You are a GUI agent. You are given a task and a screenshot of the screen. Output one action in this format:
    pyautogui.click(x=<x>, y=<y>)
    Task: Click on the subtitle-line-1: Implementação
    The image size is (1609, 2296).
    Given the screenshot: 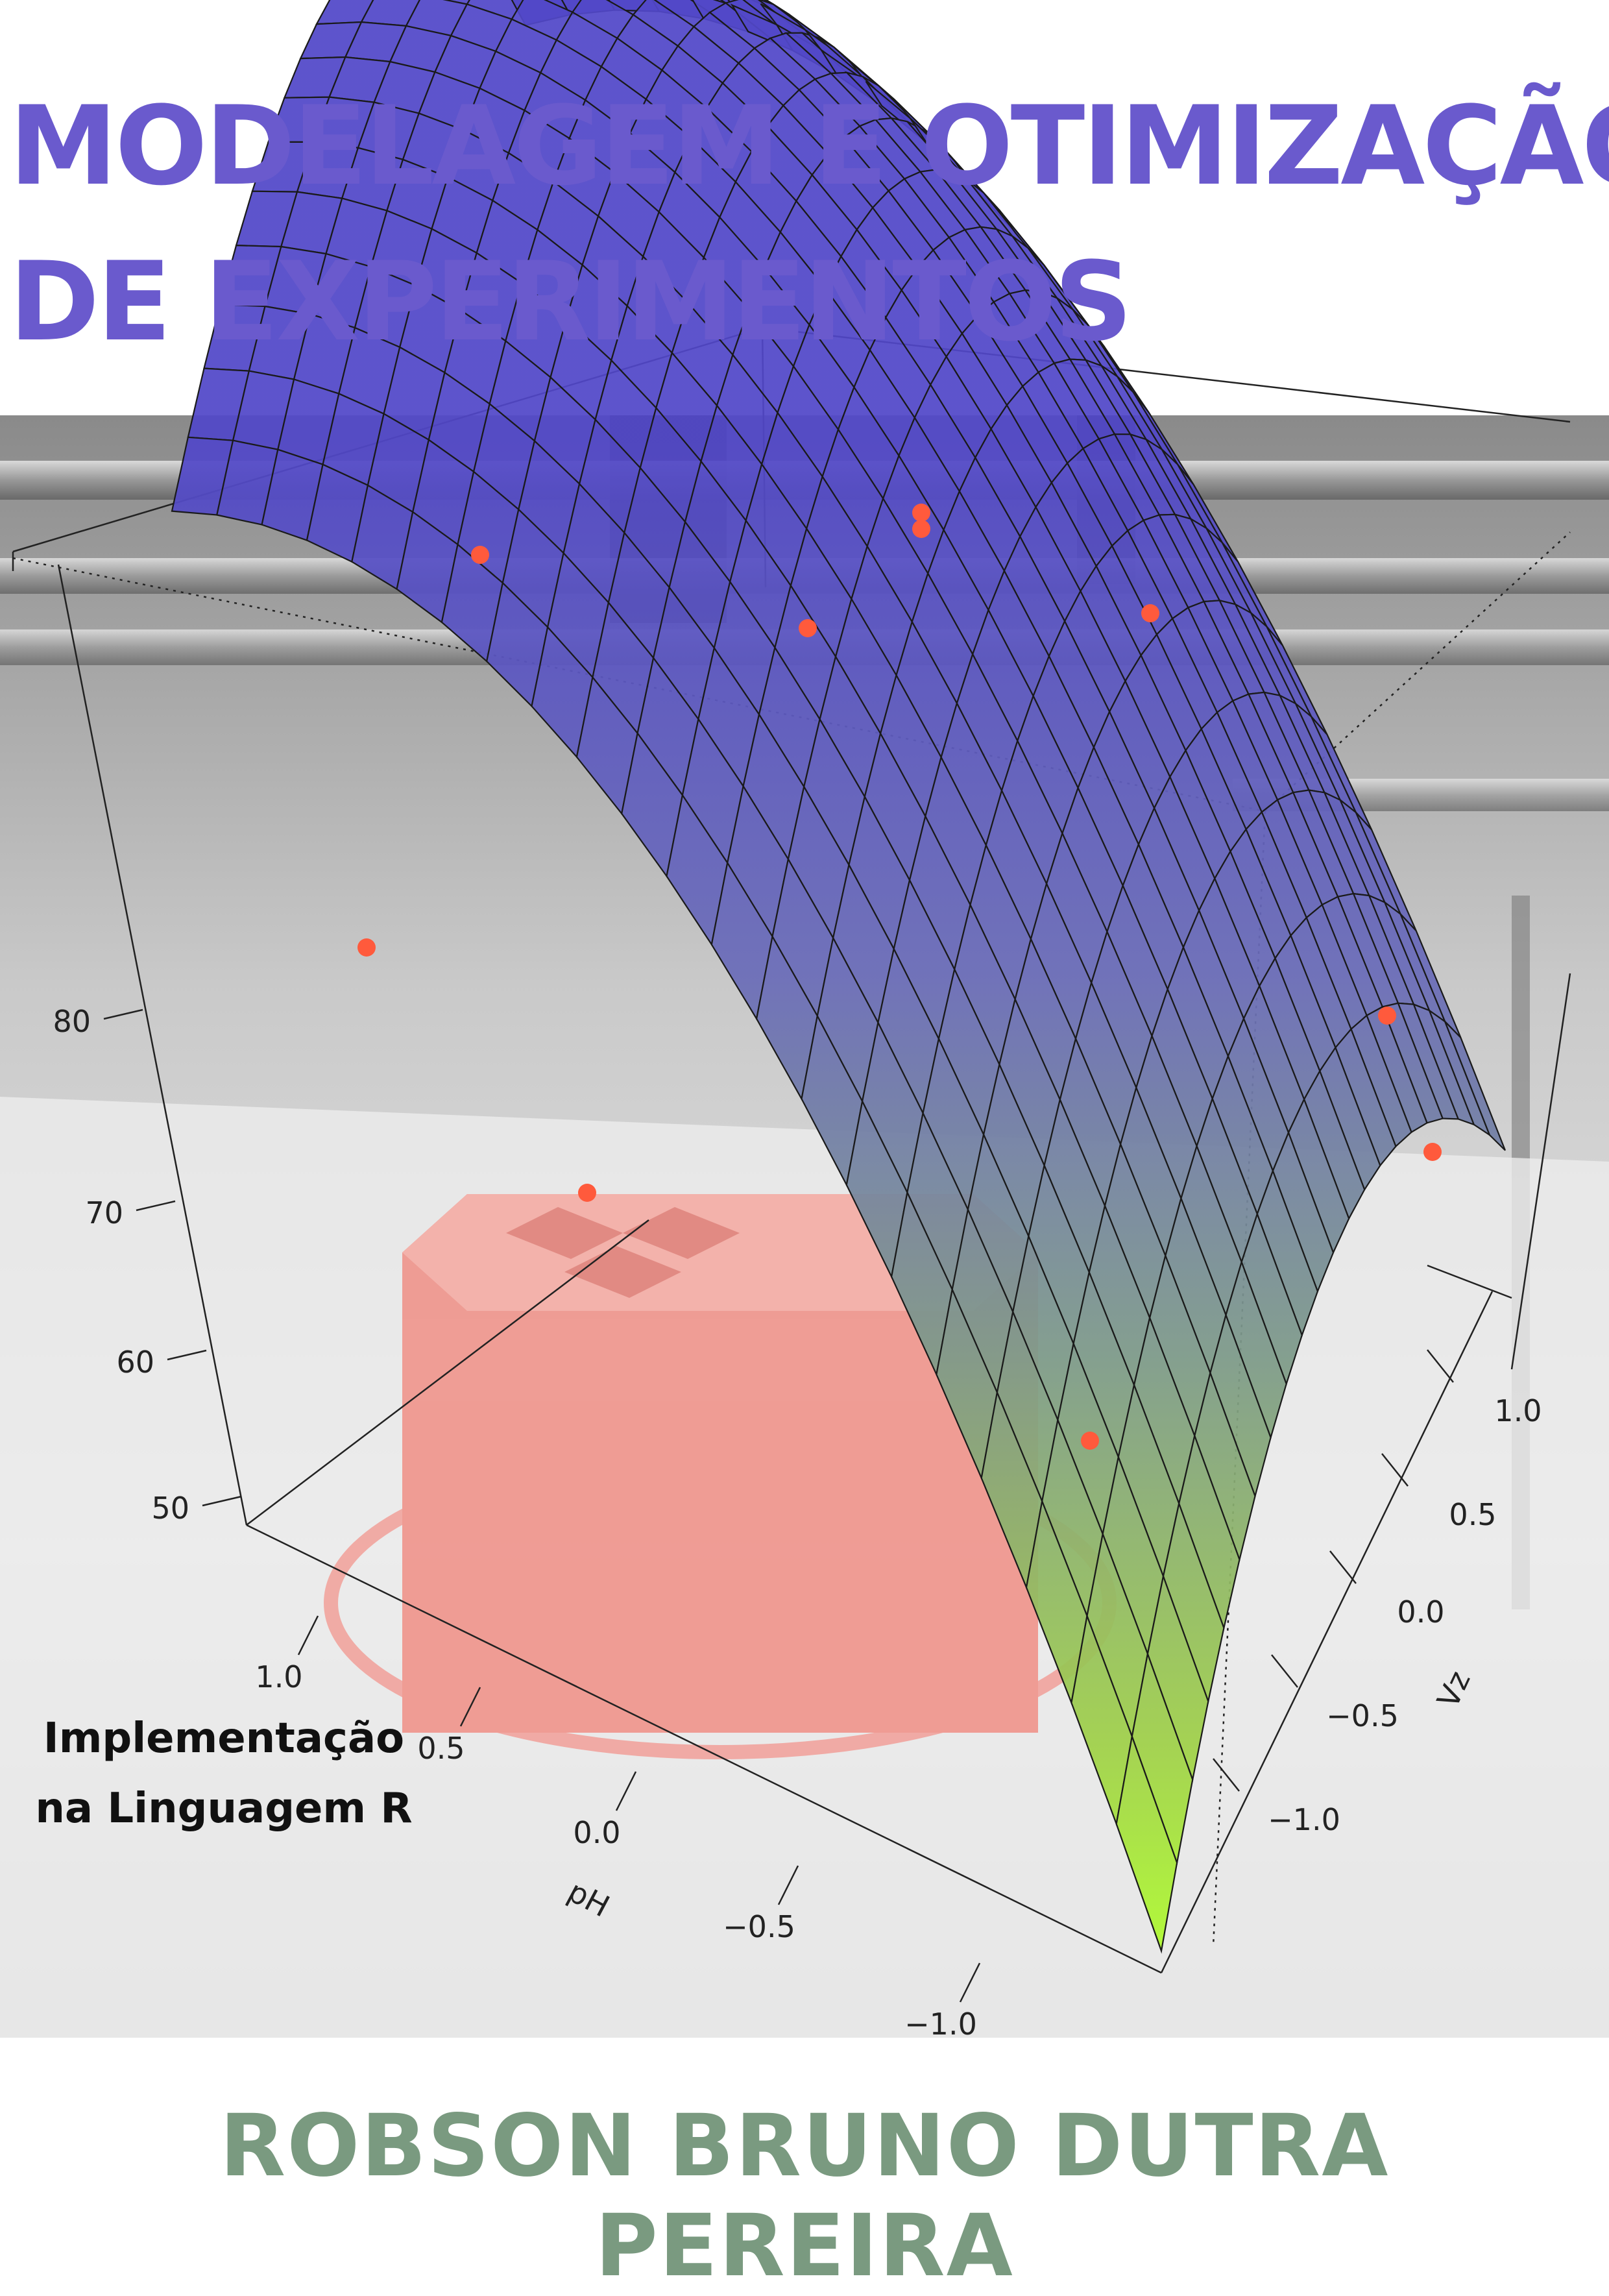 What is the action you would take?
    pyautogui.click(x=224, y=1739)
    